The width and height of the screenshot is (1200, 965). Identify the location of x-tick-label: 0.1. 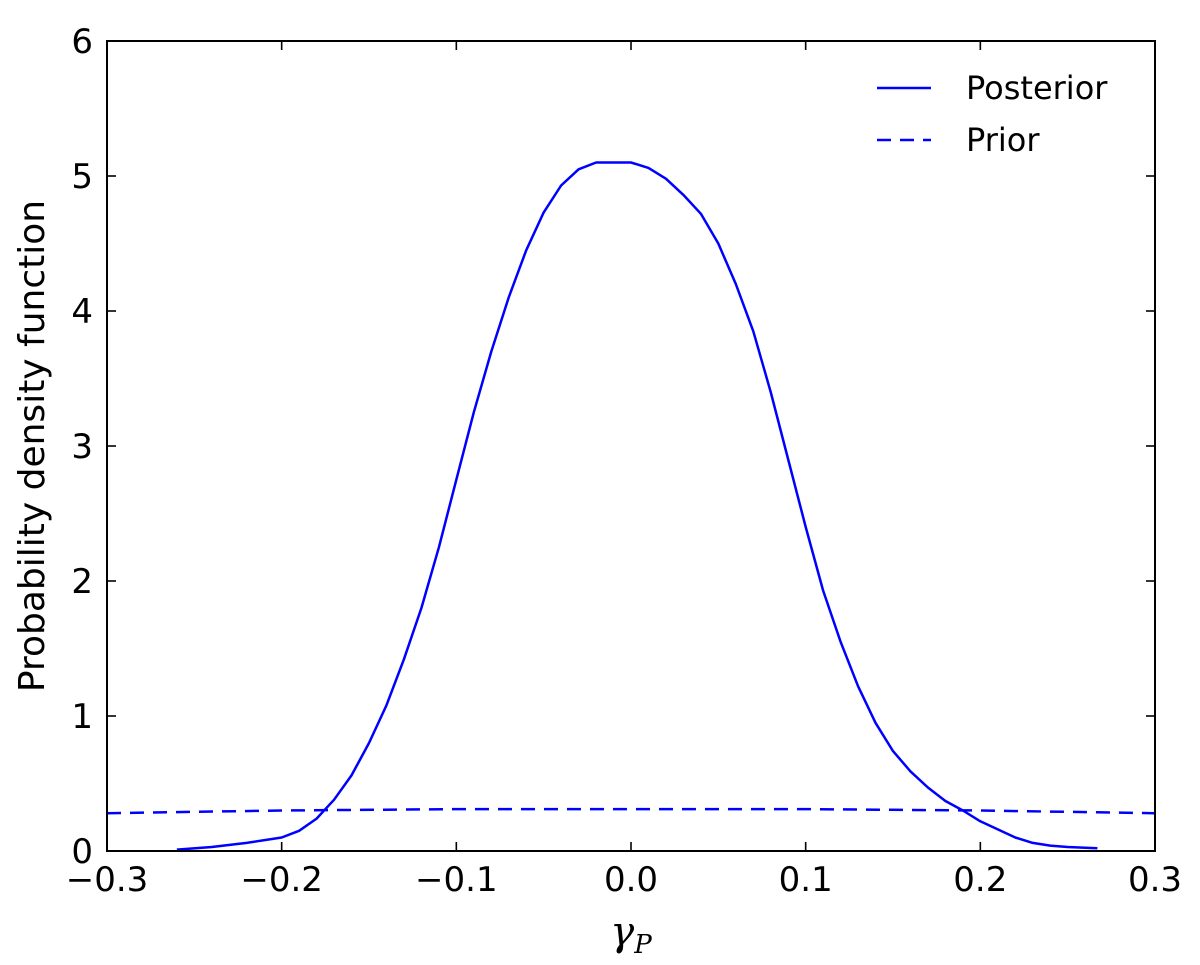
(806, 880).